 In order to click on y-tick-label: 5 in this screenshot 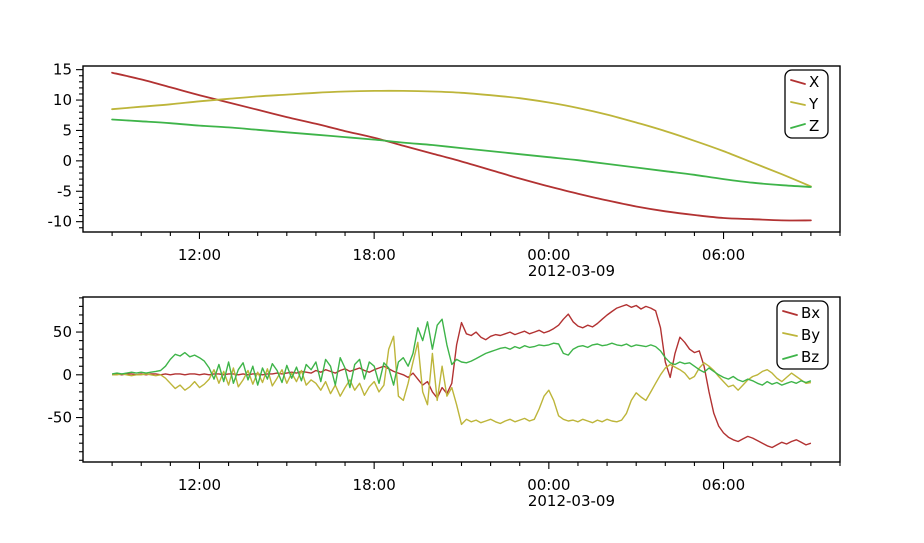, I will do `click(67, 130)`.